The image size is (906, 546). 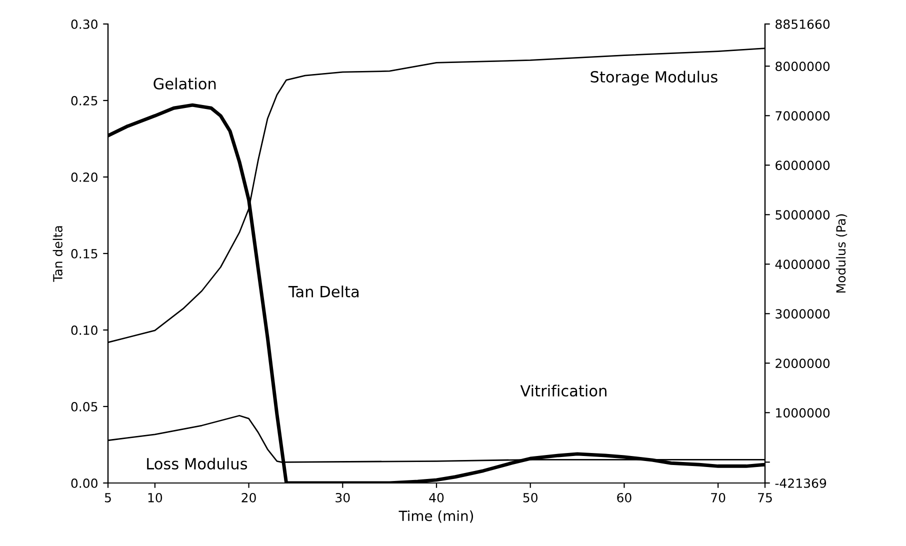 What do you see at coordinates (718, 497) in the screenshot?
I see `x-tick-label: 70` at bounding box center [718, 497].